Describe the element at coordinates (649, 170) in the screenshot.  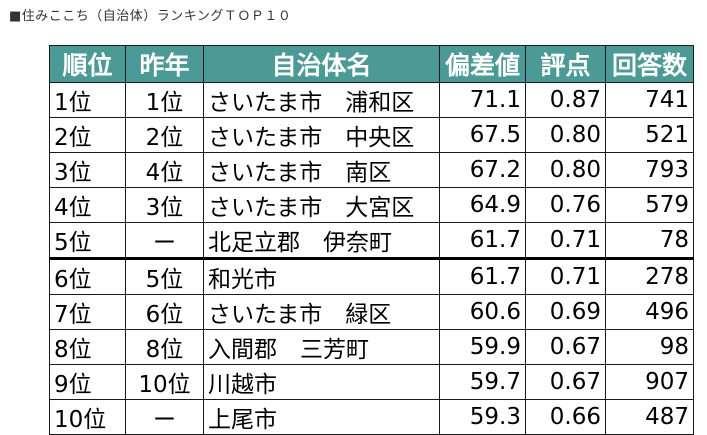
I see `responses-cell: 793` at that location.